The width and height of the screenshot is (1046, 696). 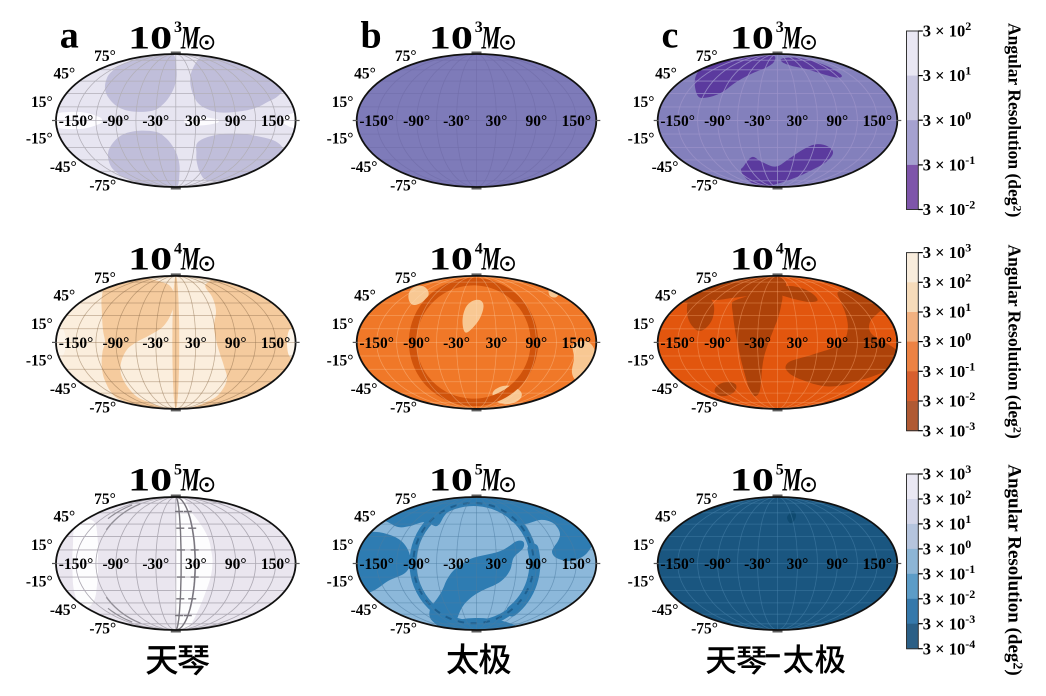 What do you see at coordinates (947, 281) in the screenshot?
I see `svg-text: 3 × 10²` at bounding box center [947, 281].